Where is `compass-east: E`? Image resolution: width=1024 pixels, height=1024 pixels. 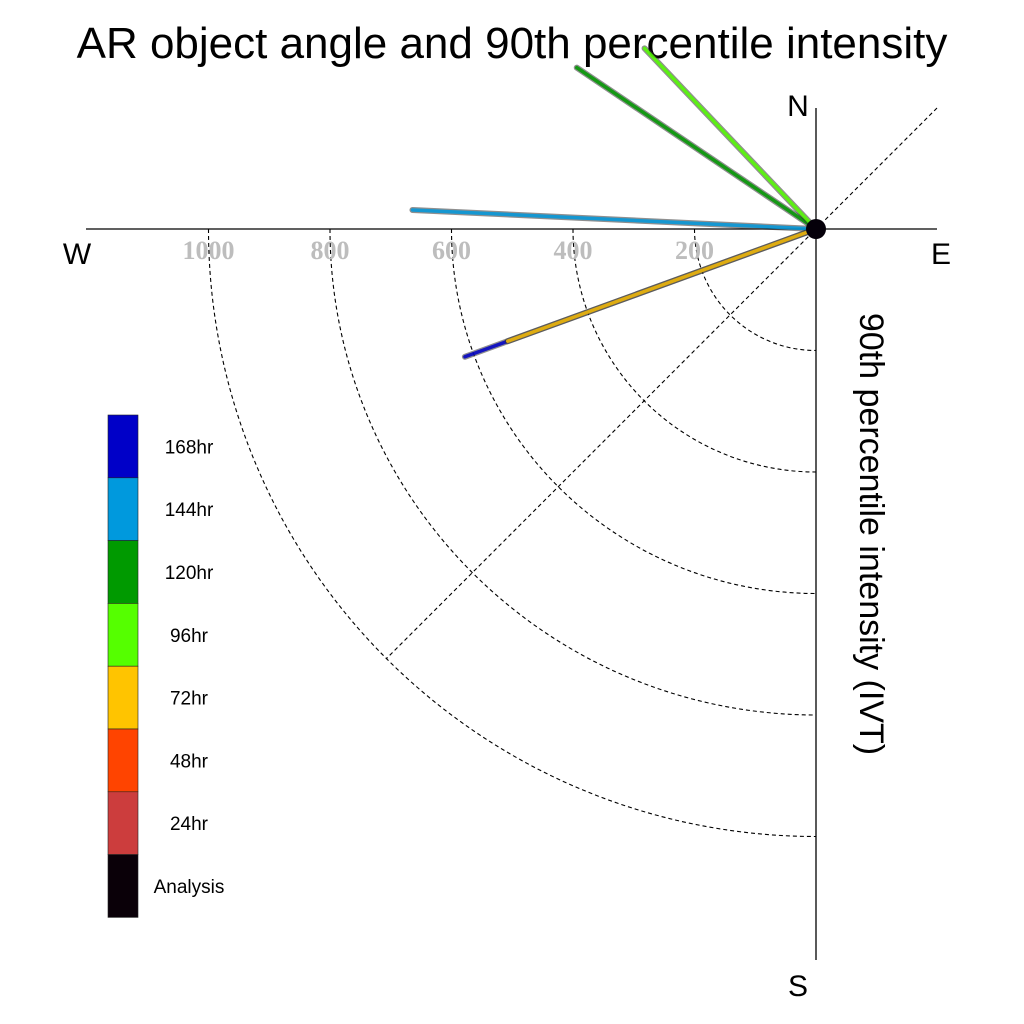
compass-east: E is located at coordinates (941, 254).